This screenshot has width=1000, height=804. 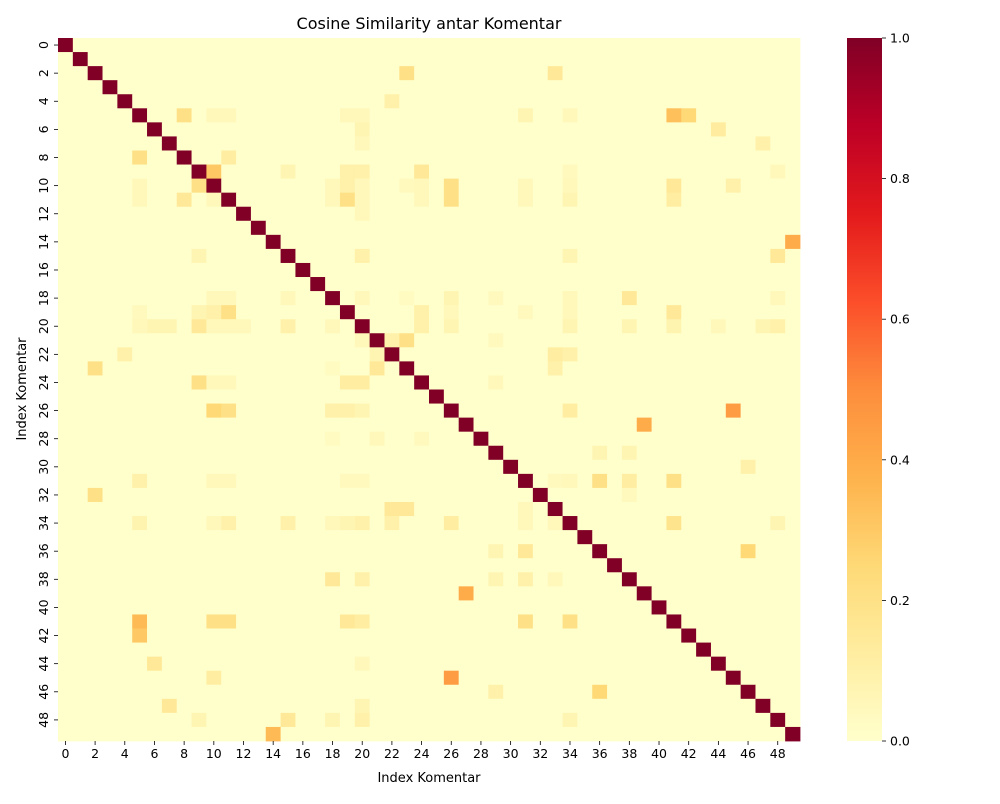 What do you see at coordinates (43, 579) in the screenshot?
I see `y-tick-label: 38` at bounding box center [43, 579].